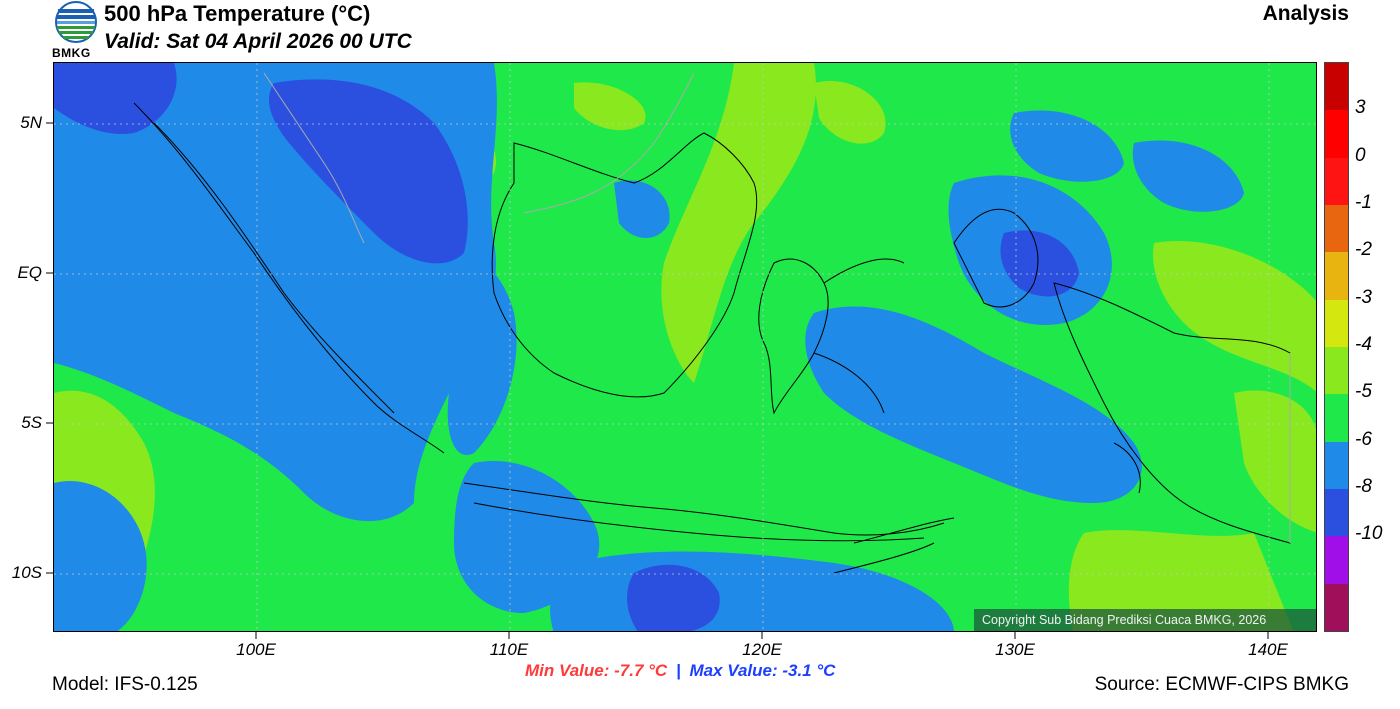 The height and width of the screenshot is (709, 1400). Describe the element at coordinates (258, 41) in the screenshot. I see `valid-time: Valid: Sat 04 April 2026 00 UTC` at that location.